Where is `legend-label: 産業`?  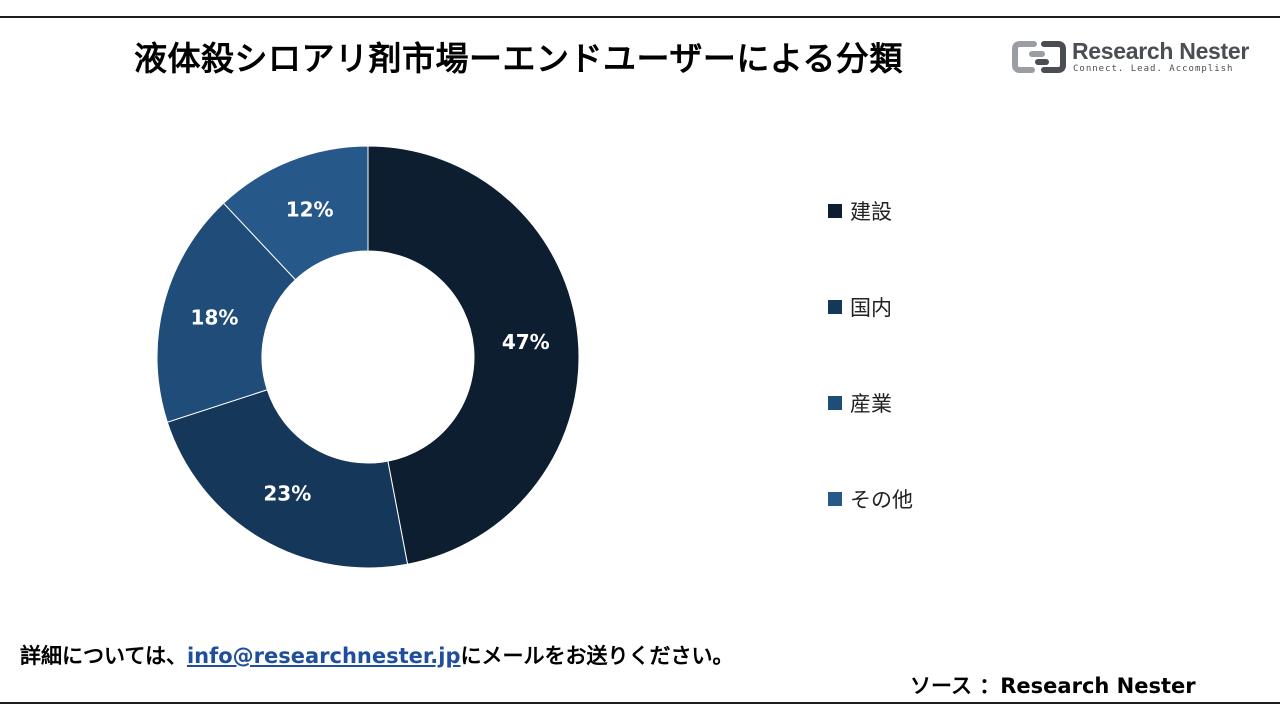
legend-label: 産業 is located at coordinates (871, 404).